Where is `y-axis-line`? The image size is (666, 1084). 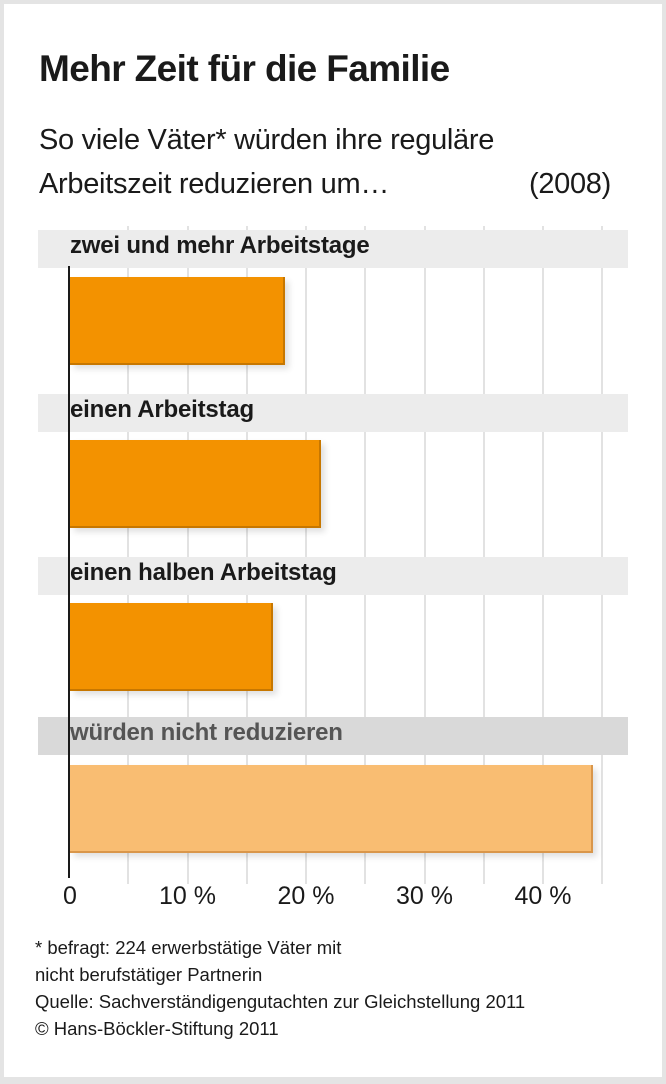 y-axis-line is located at coordinates (69, 572).